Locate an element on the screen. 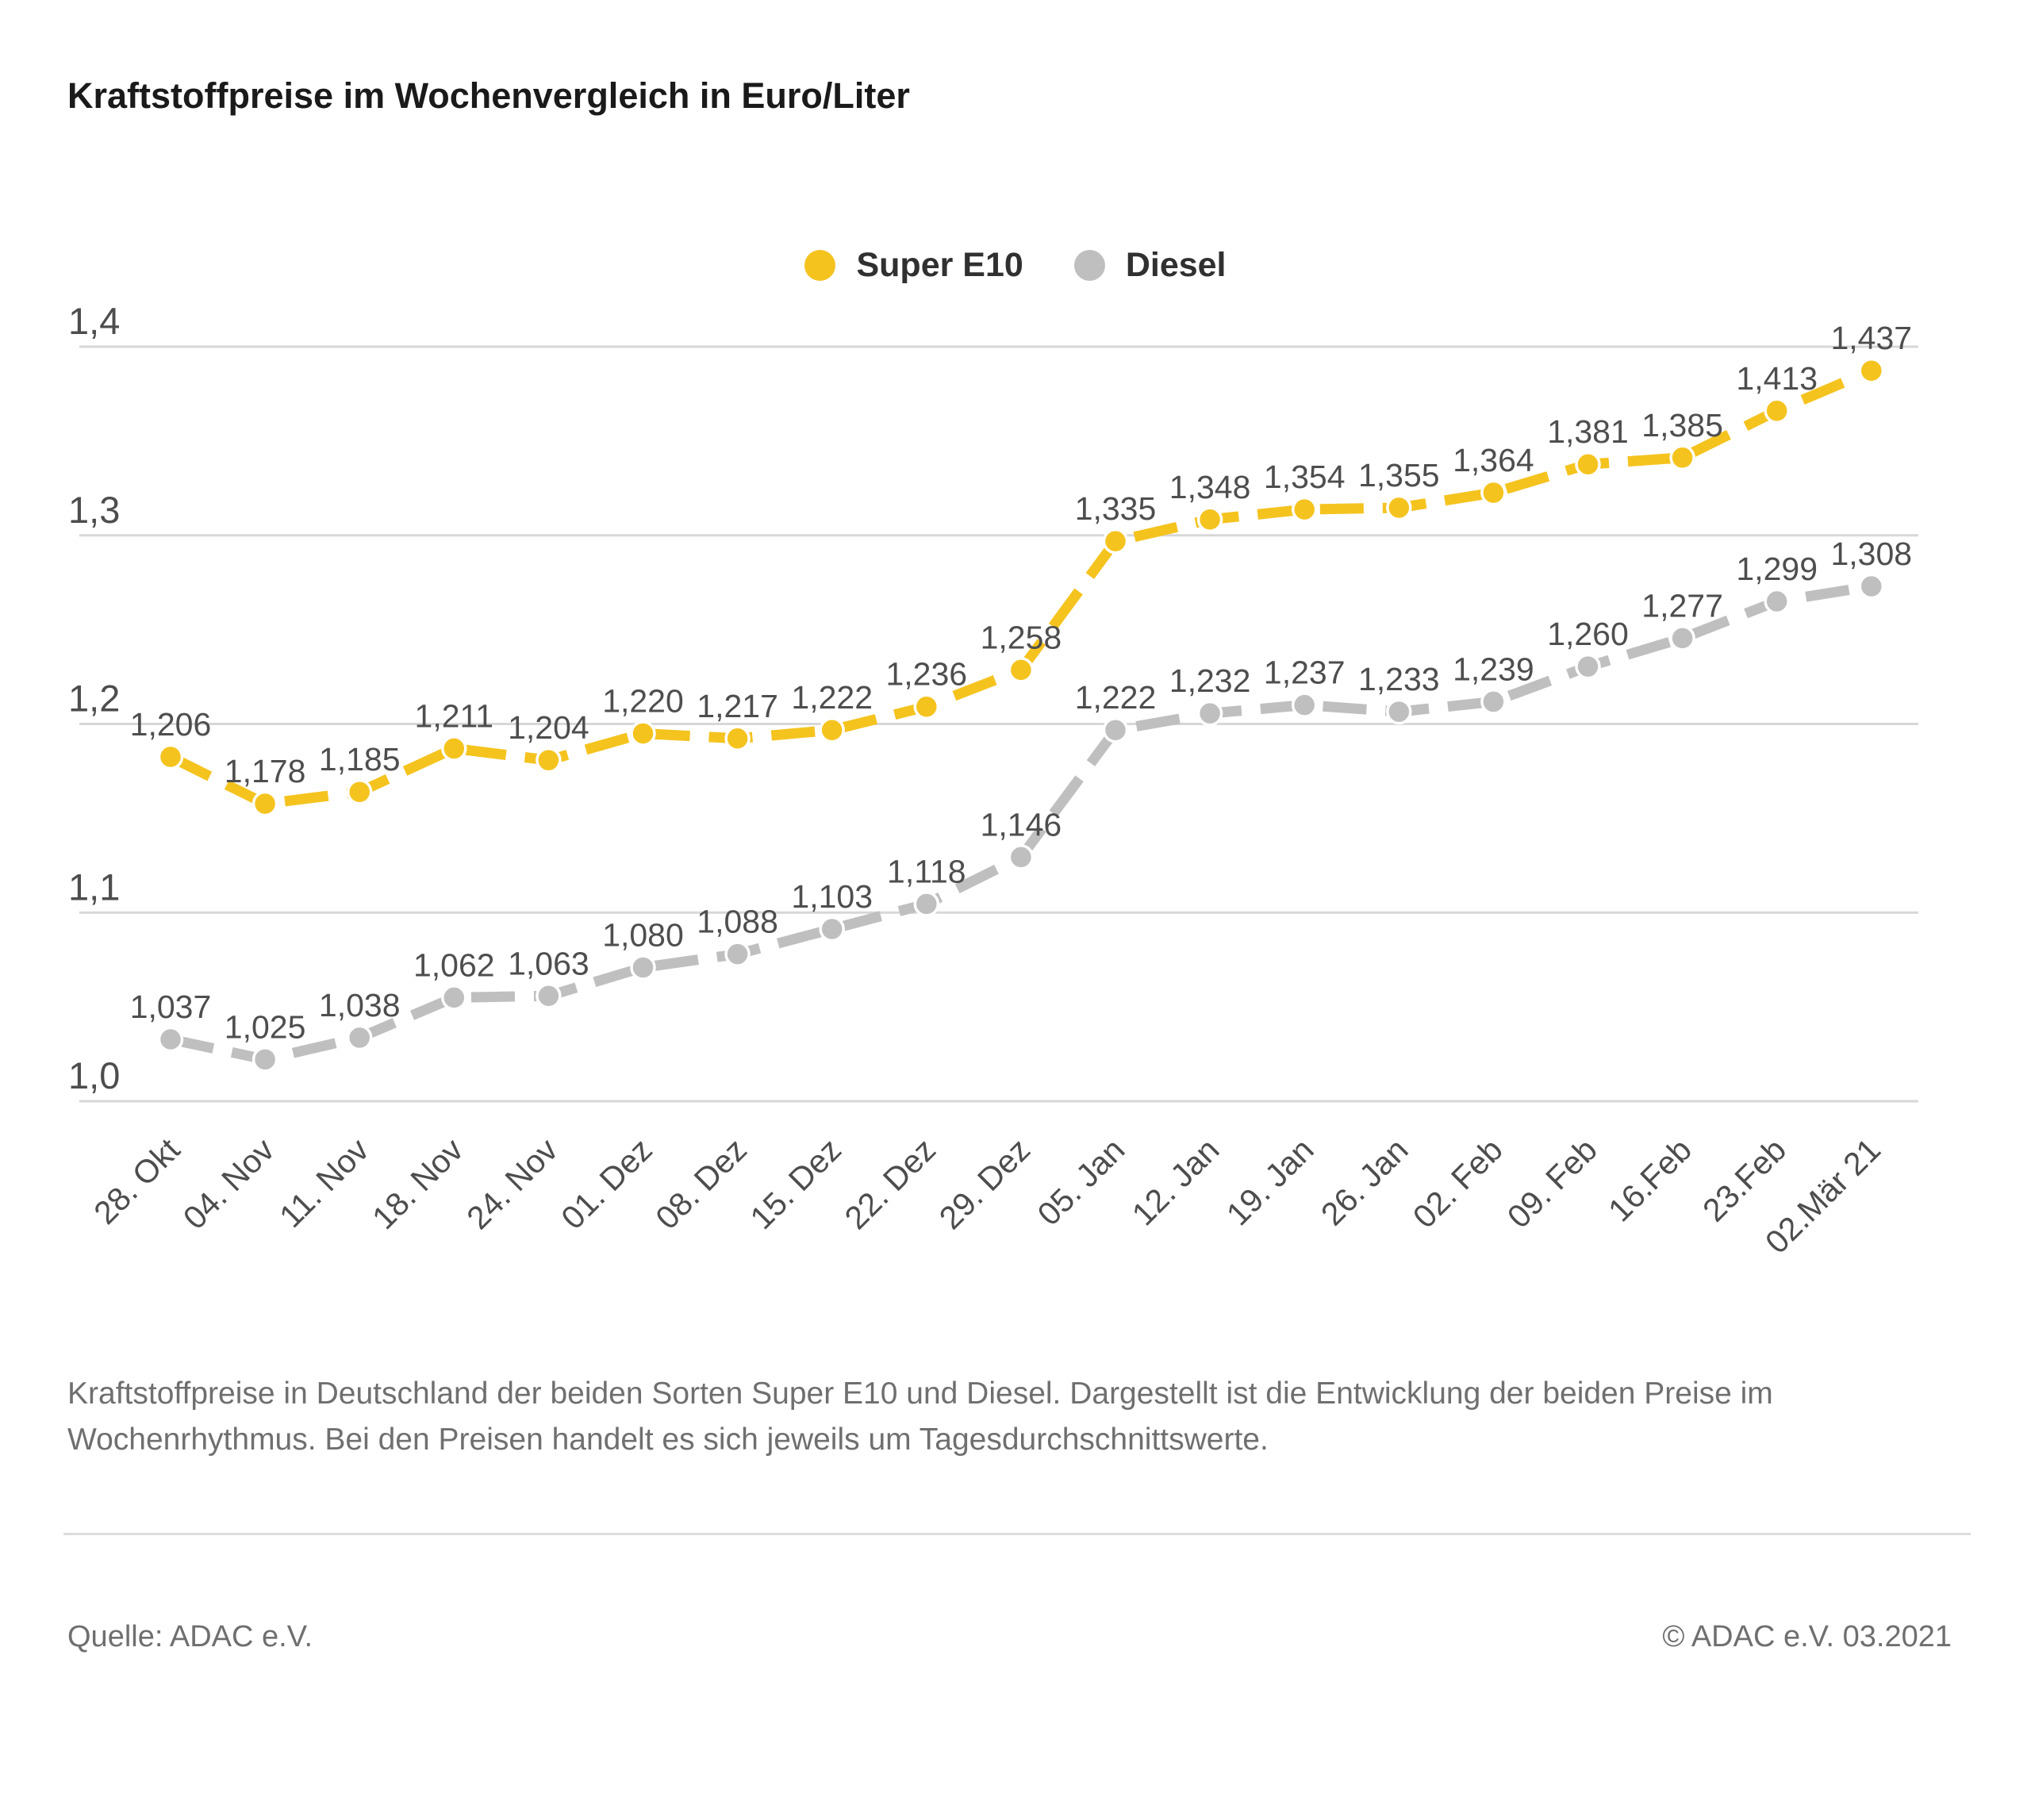 Image resolution: width=2031 pixels, height=1820 pixels. data-point-label: 1,348 is located at coordinates (1210, 487).